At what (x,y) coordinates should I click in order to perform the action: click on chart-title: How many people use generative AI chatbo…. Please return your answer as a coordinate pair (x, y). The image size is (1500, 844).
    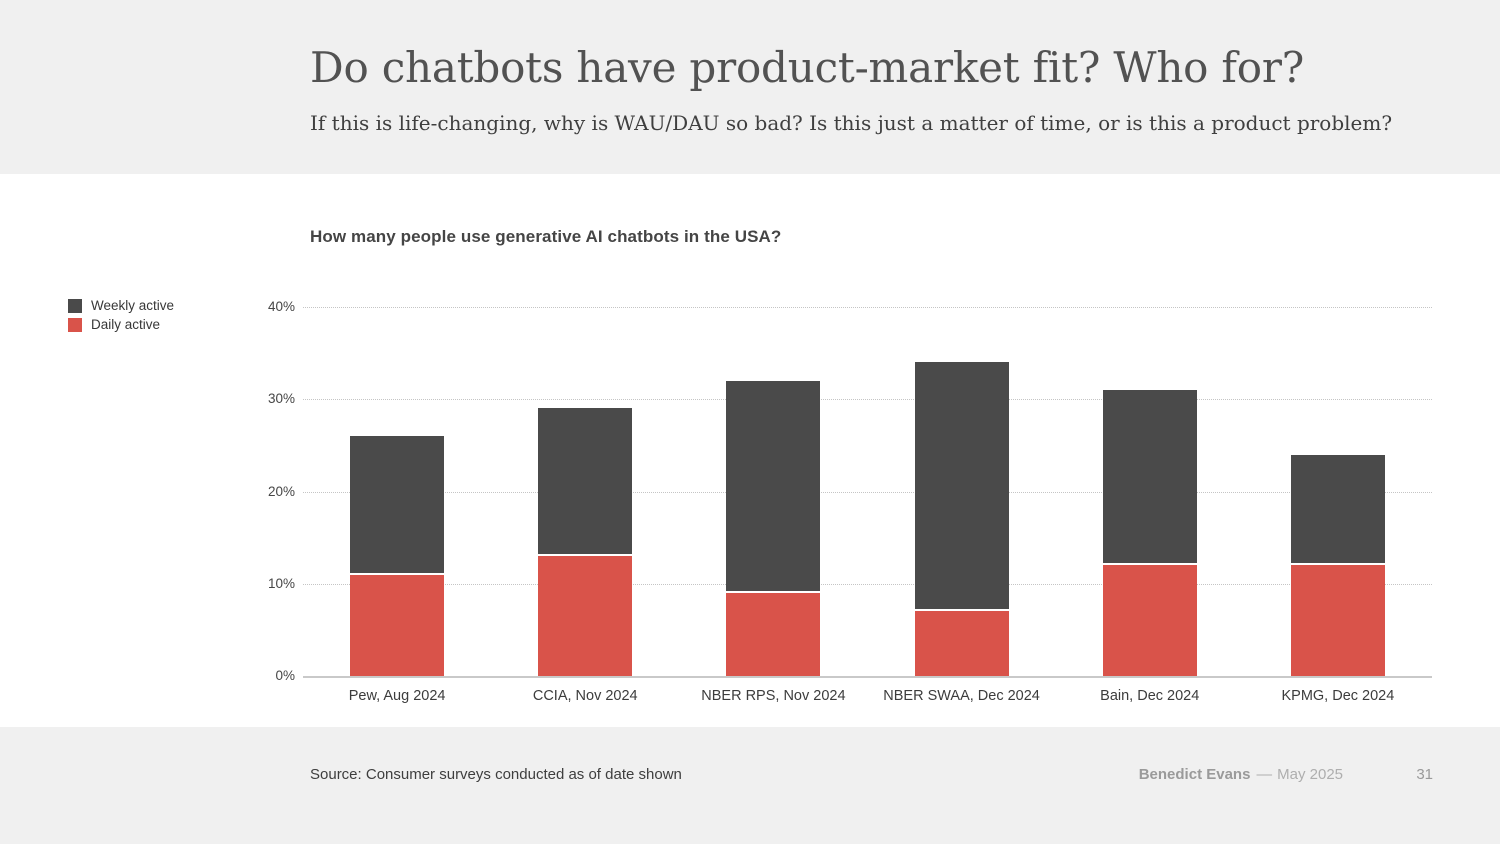
    Looking at the image, I should click on (546, 236).